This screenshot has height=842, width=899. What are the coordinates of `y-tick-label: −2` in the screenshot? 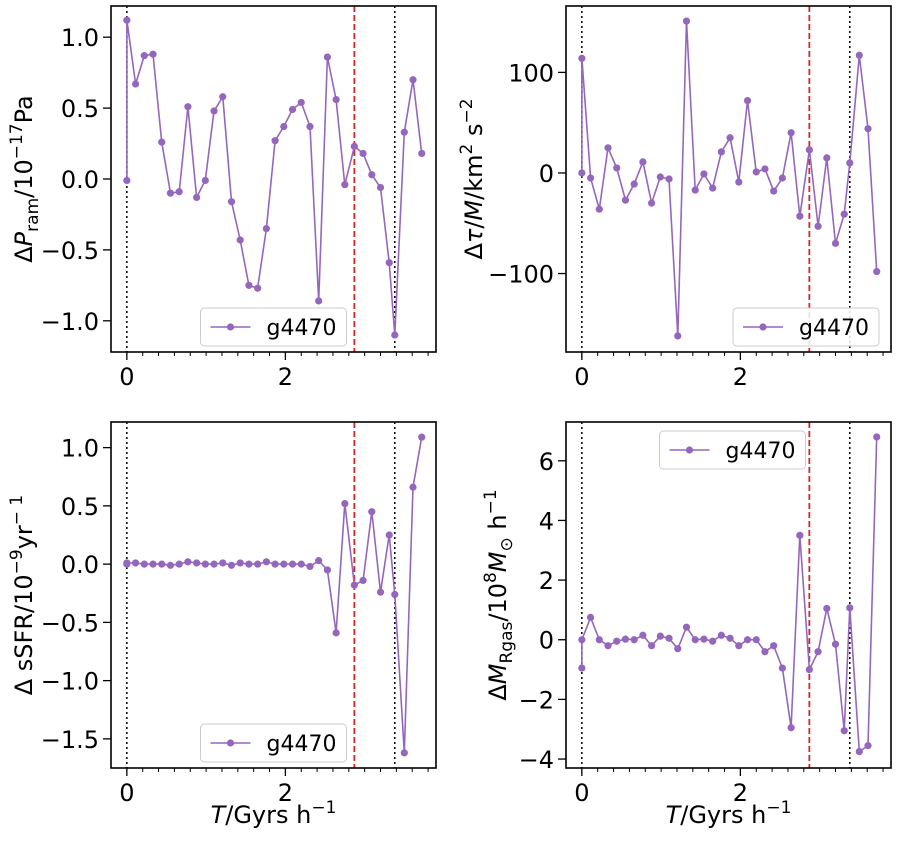 It's located at (536, 700).